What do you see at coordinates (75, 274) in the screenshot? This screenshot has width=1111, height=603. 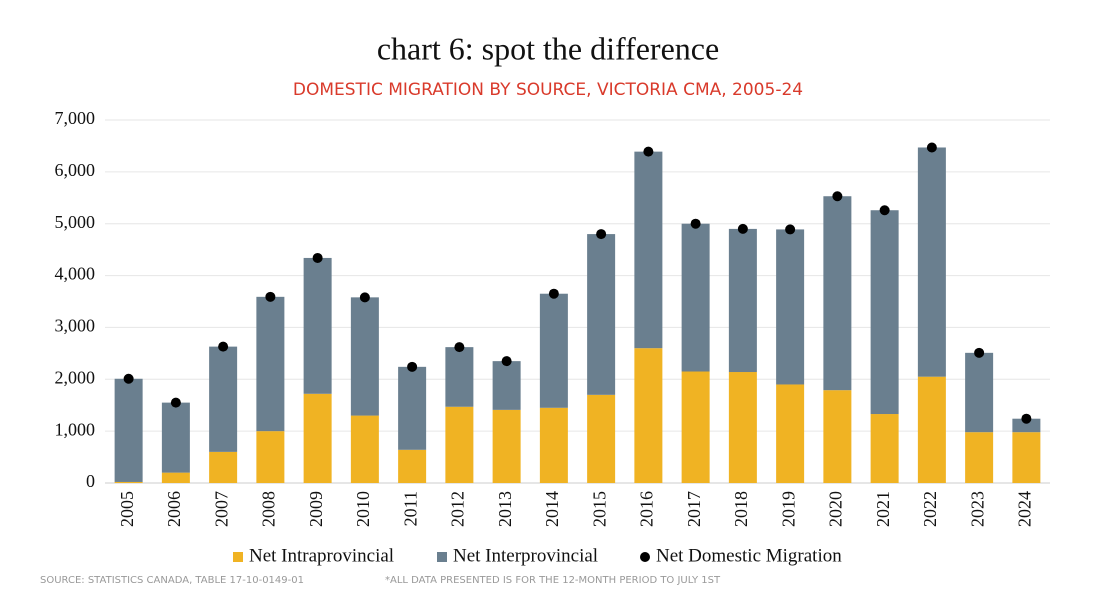 I see `y-tick-label: 4,000` at bounding box center [75, 274].